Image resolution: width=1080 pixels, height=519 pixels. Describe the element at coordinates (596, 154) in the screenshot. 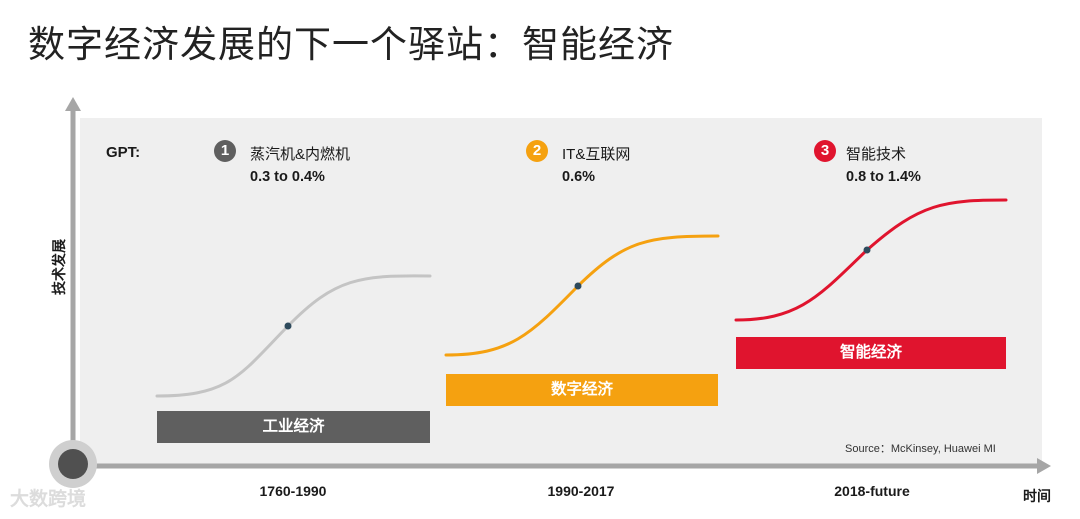

I see `stage-2-technology: IT&互联网` at that location.